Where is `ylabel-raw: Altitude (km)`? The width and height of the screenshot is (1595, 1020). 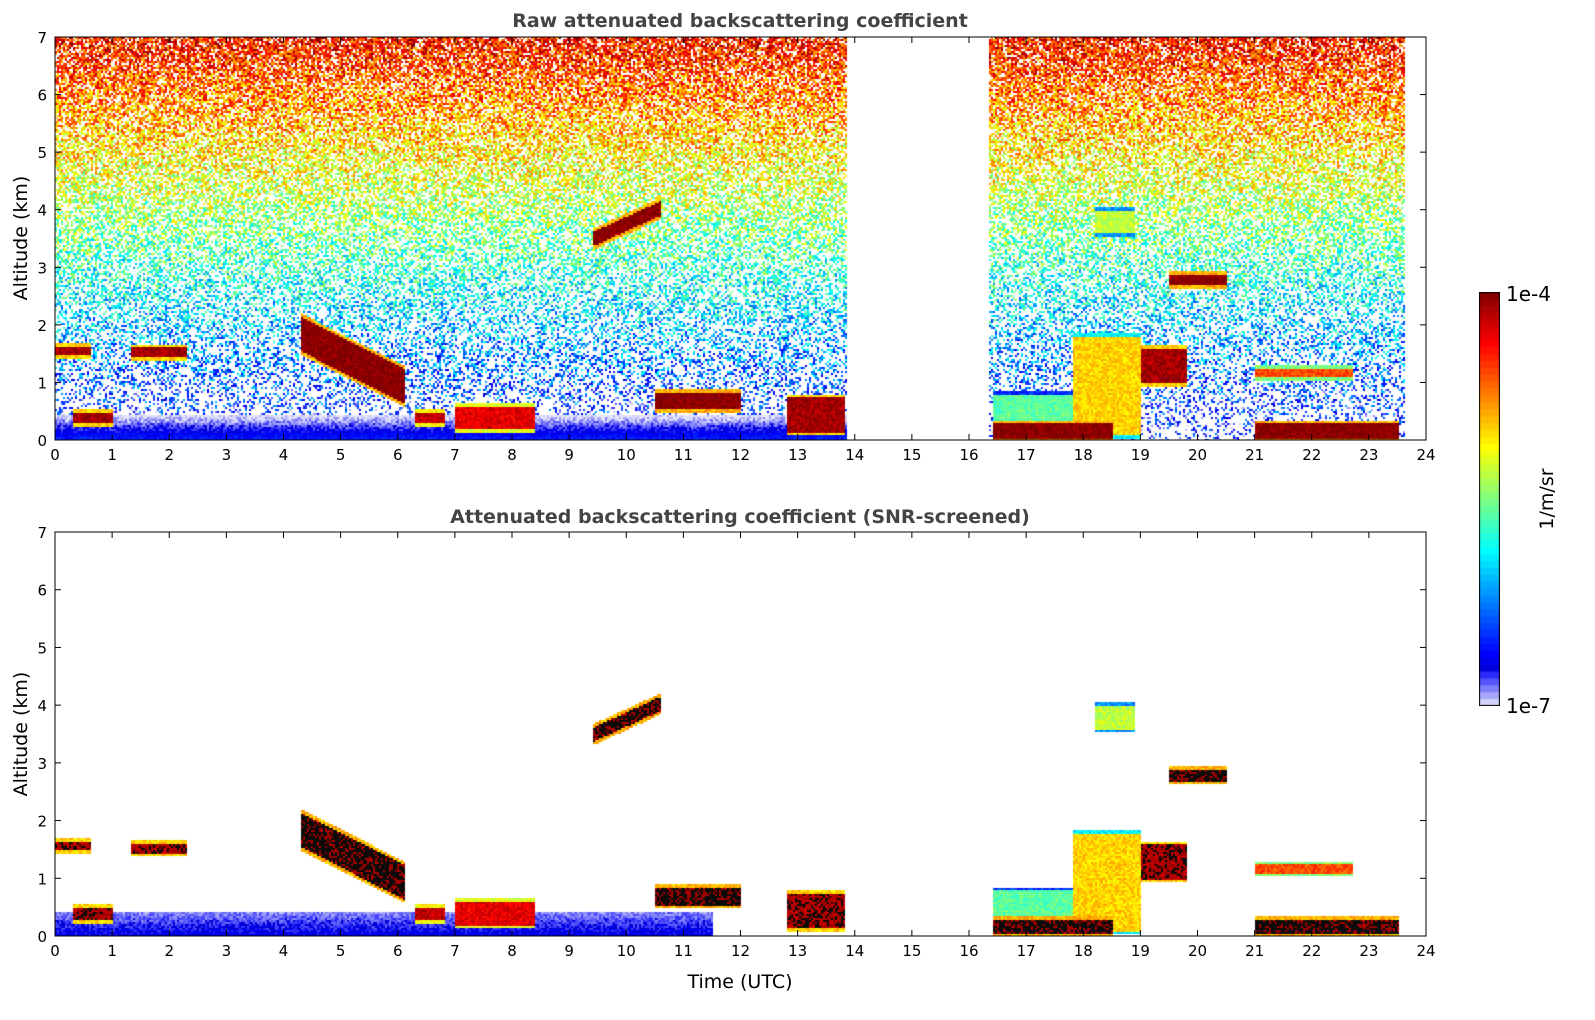 ylabel-raw: Altitude (km) is located at coordinates (21, 238).